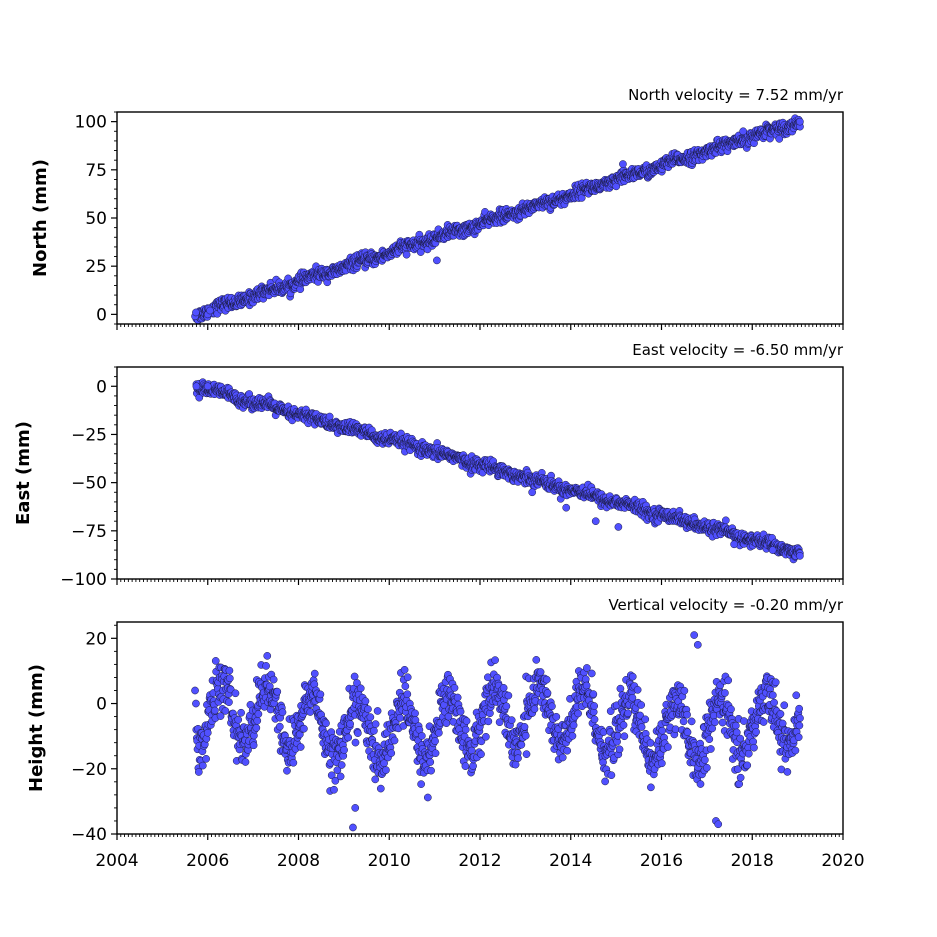  I want to click on height-y-tick-label: 20, so click(96, 639).